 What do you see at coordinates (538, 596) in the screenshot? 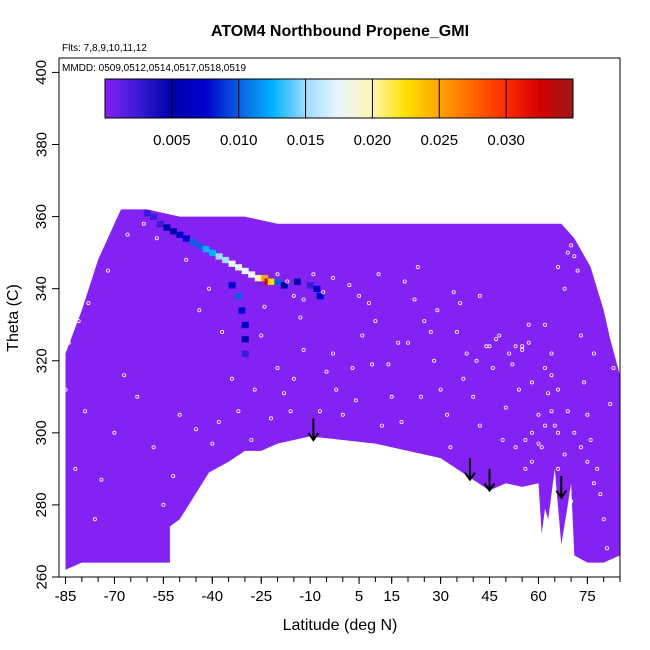
I see `x-tick-label: 60` at bounding box center [538, 596].